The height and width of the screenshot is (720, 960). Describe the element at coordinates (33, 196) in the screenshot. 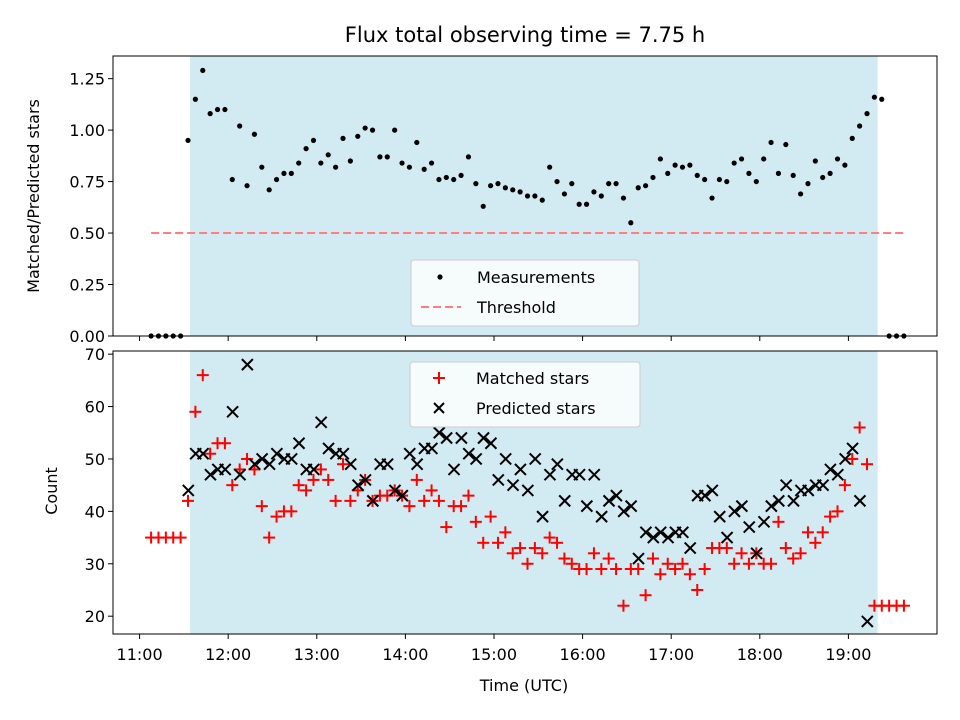

I see `ratio-y-label: Matched/Predicted stars` at that location.